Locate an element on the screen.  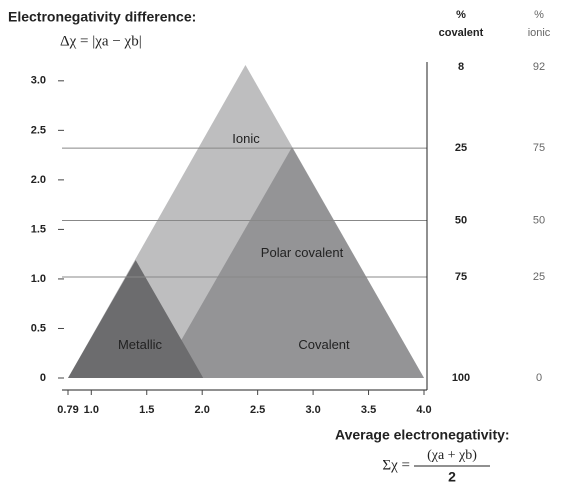
x-tick-label: 0.79 is located at coordinates (67, 410).